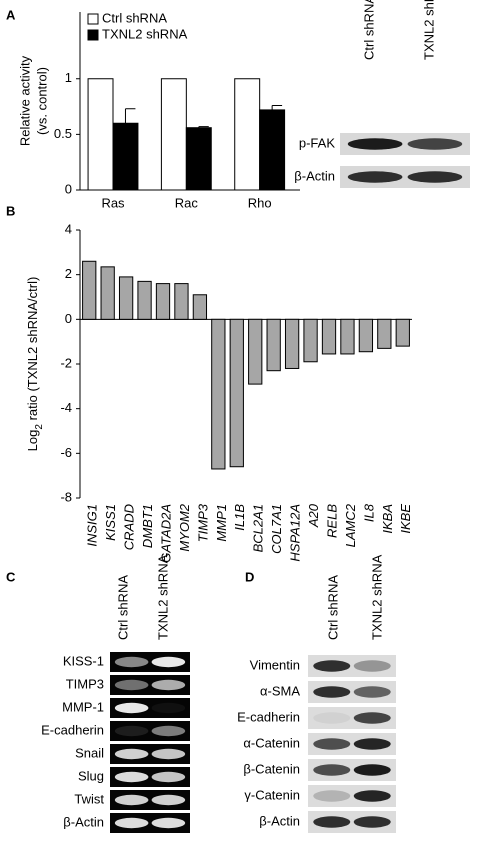  What do you see at coordinates (89, 798) in the screenshot?
I see `row-label: Twist` at bounding box center [89, 798].